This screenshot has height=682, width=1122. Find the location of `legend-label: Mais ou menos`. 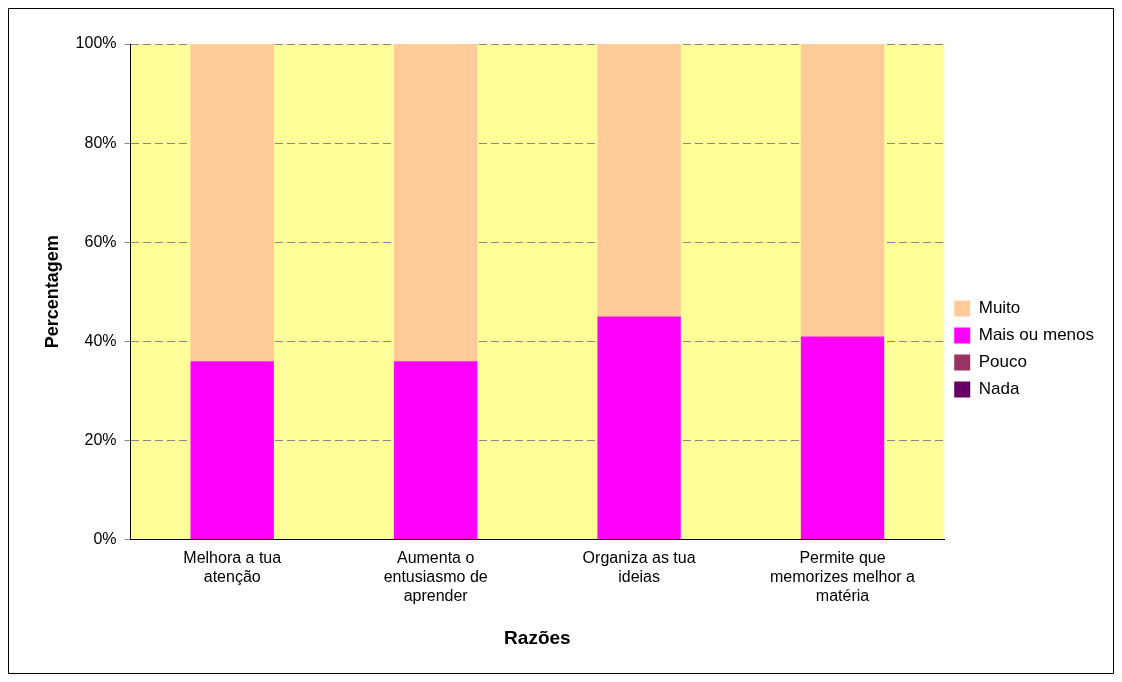

legend-label: Mais ou menos is located at coordinates (1036, 335).